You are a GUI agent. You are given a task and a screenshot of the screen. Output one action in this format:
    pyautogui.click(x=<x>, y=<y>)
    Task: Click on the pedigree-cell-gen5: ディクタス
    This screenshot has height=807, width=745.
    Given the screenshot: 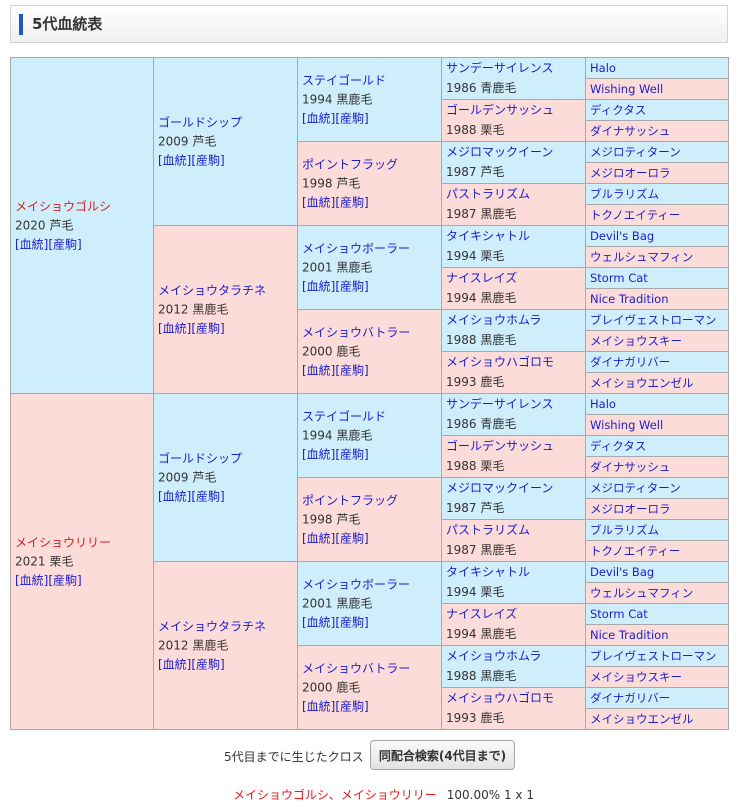 What is the action you would take?
    pyautogui.click(x=657, y=446)
    